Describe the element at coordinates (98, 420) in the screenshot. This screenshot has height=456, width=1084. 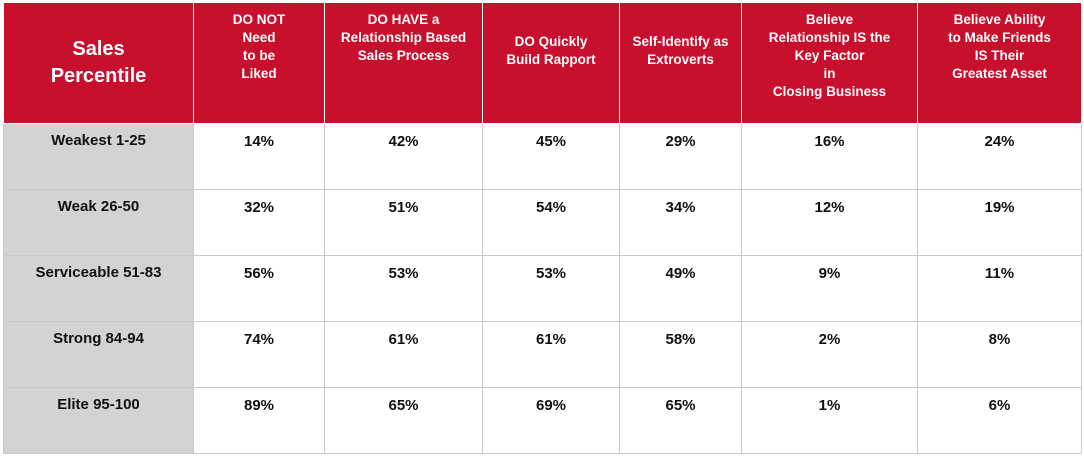
I see `row-label: Elite 95-100` at that location.